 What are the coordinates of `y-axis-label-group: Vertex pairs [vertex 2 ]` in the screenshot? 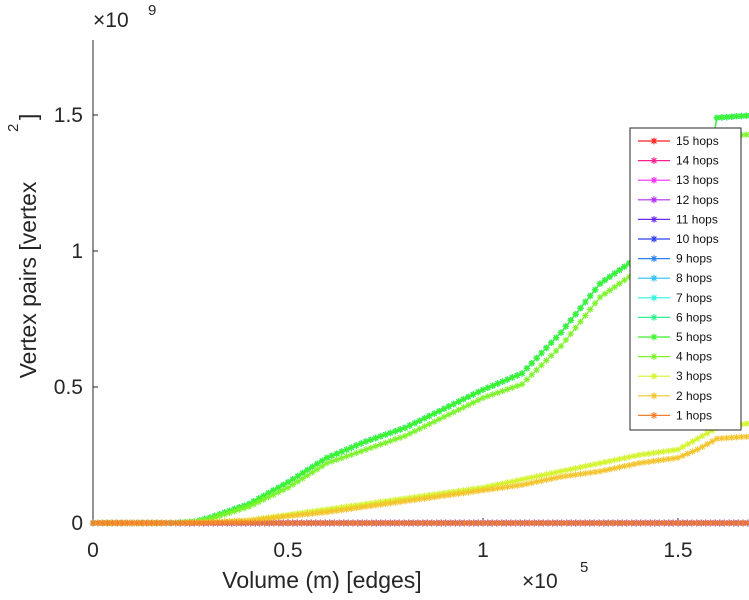 It's located at (23, 246).